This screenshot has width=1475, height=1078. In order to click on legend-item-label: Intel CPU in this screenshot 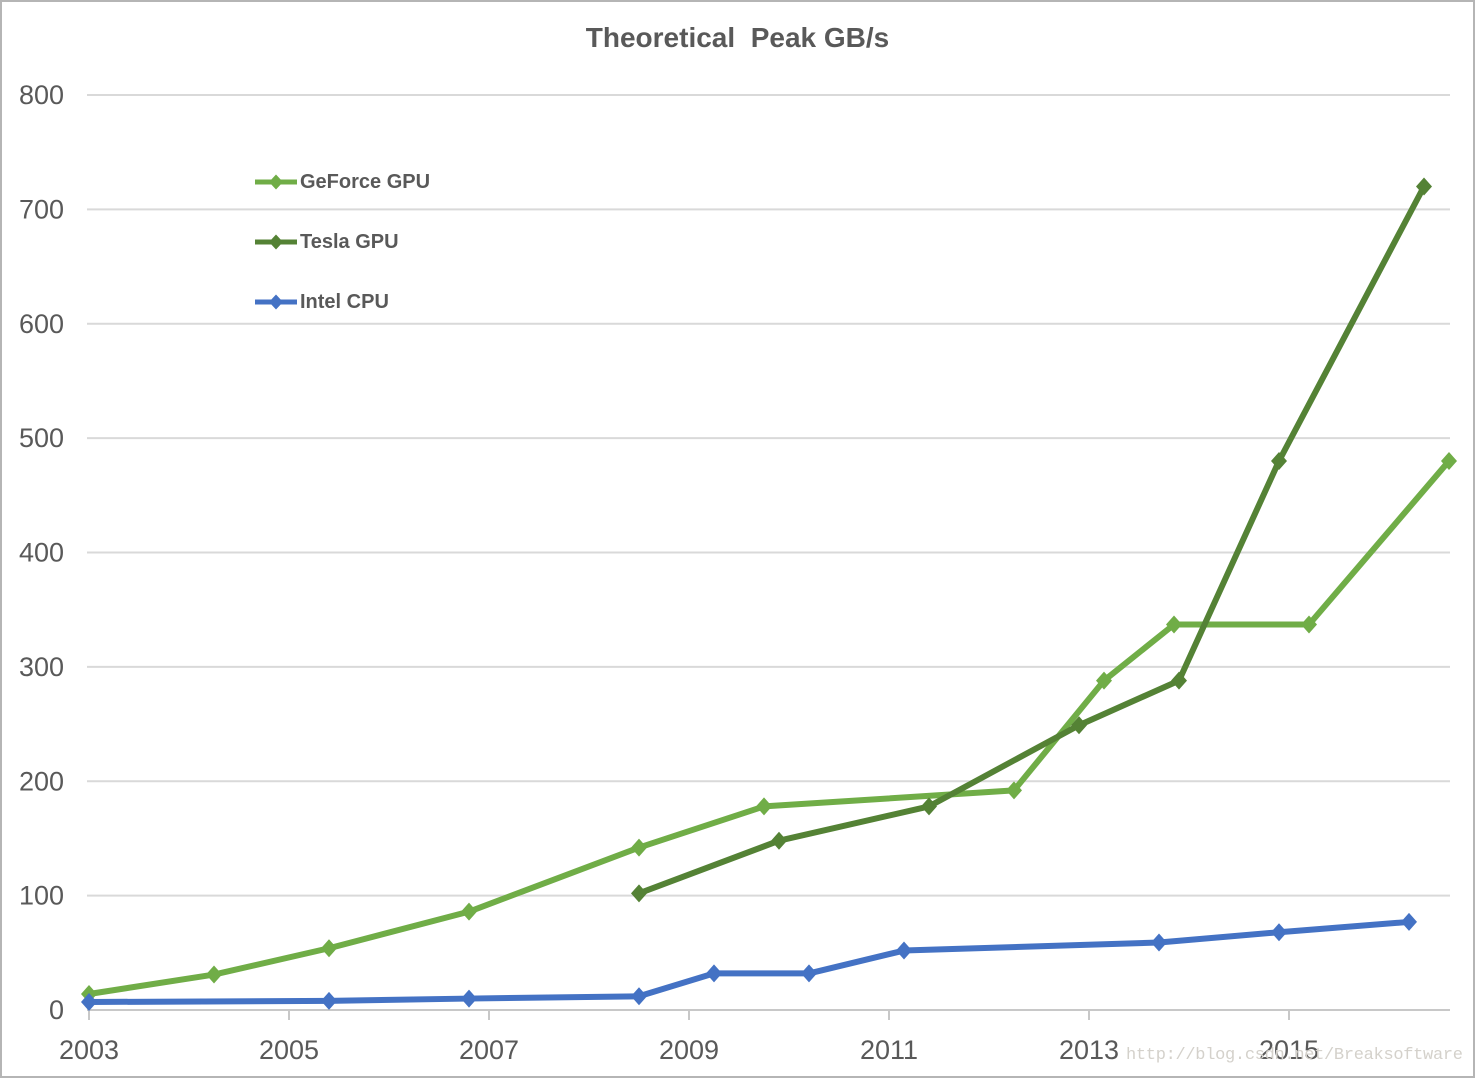, I will do `click(344, 302)`.